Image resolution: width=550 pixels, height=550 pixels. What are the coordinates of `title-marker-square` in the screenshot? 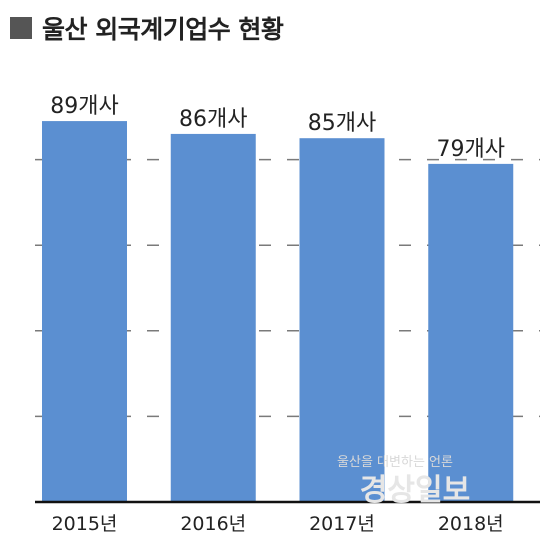 It's located at (21, 28).